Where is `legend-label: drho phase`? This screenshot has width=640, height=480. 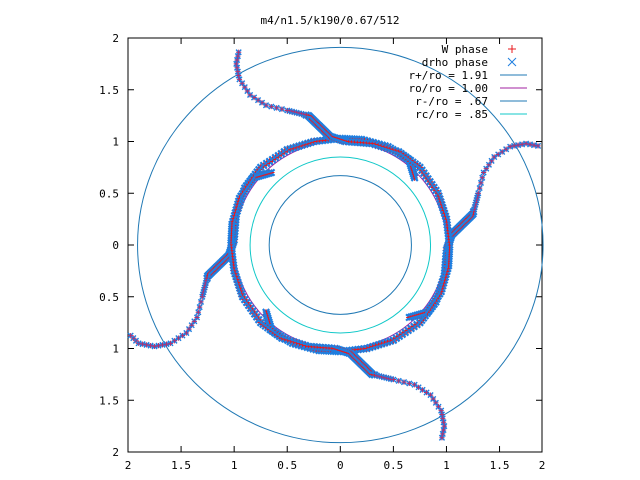
legend-label: drho phase is located at coordinates (455, 62).